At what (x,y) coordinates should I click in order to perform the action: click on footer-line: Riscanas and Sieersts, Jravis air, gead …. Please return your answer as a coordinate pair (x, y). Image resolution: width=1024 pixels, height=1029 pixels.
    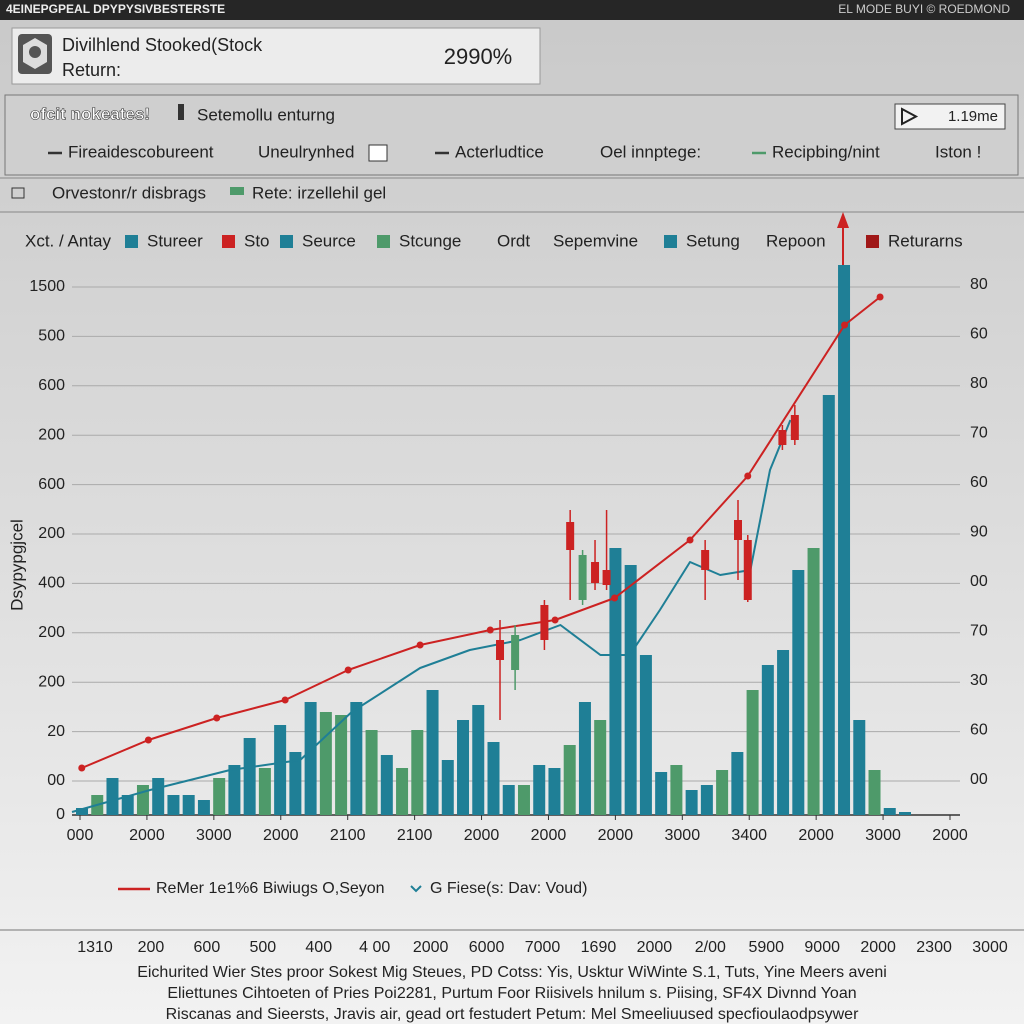
    Looking at the image, I should click on (512, 1014).